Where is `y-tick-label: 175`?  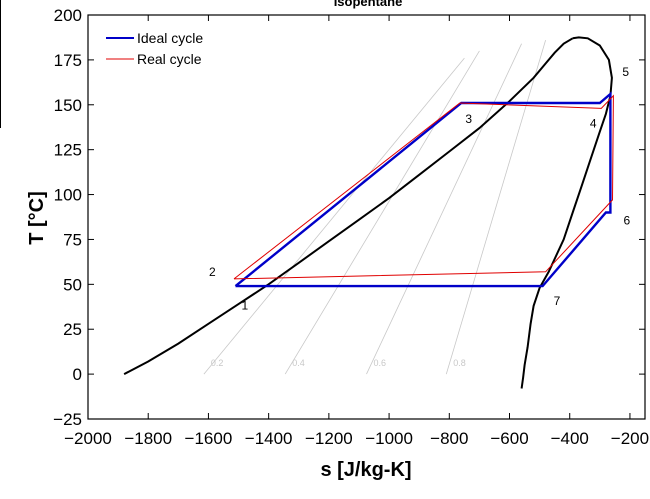
y-tick-label: 175 is located at coordinates (68, 60).